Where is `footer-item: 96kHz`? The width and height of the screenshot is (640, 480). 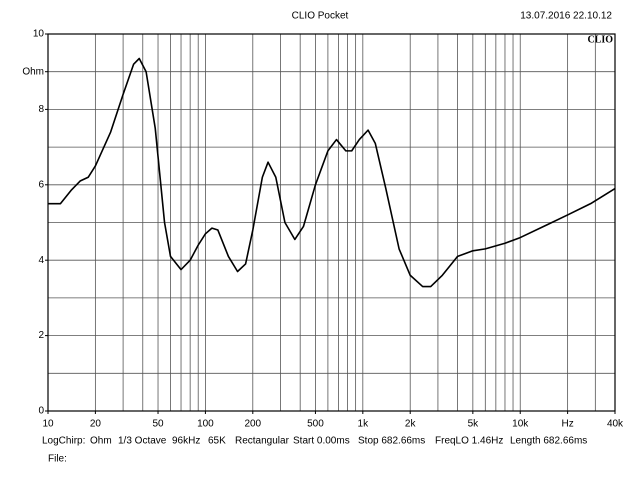
footer-item: 96kHz is located at coordinates (186, 441).